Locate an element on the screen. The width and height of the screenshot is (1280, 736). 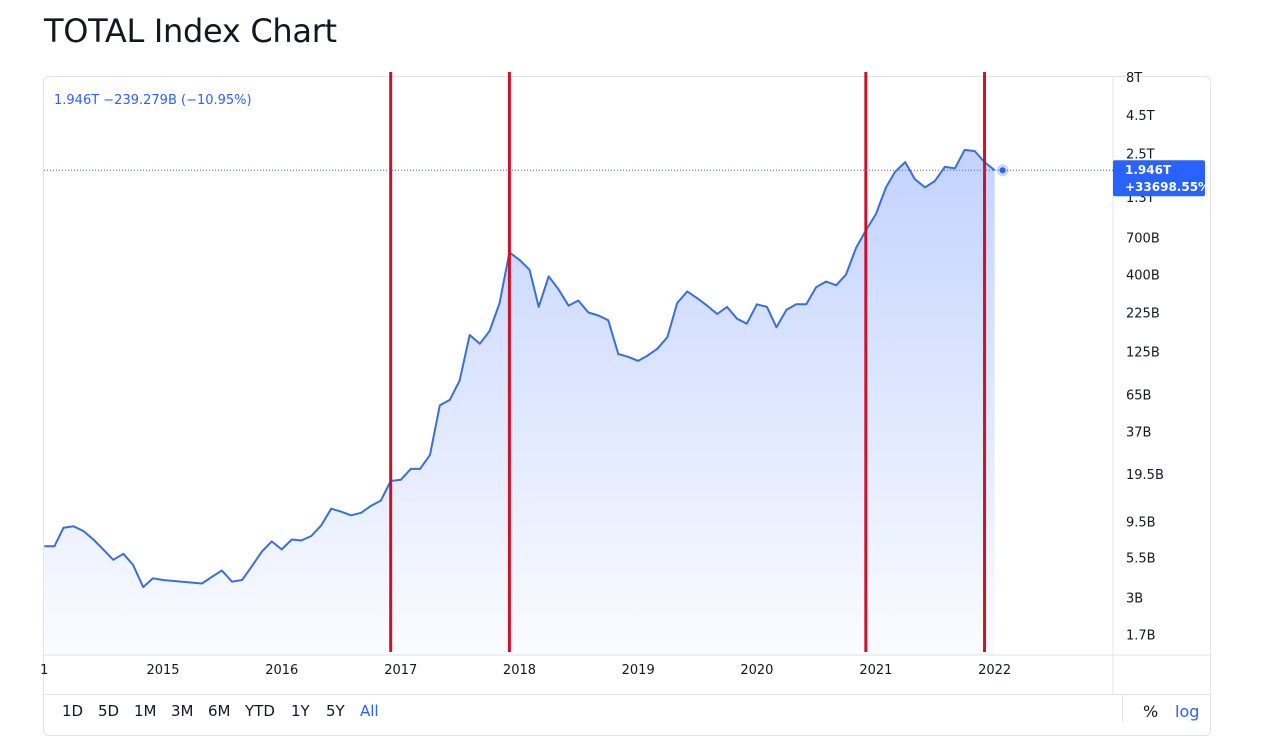
x-tick-label: 2015 is located at coordinates (162, 670).